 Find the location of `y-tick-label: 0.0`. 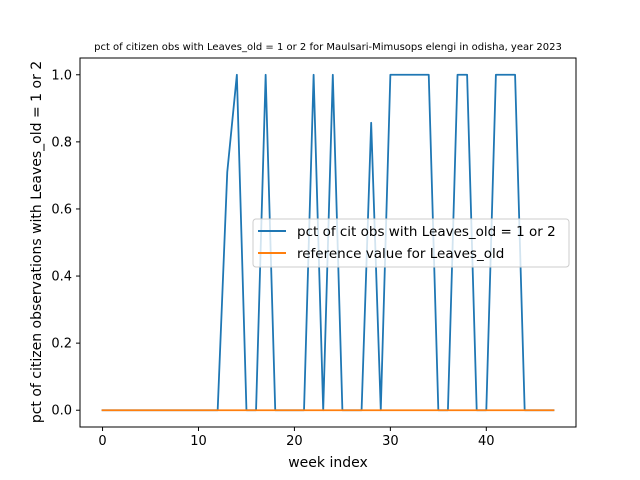

y-tick-label: 0.0 is located at coordinates (61, 411).